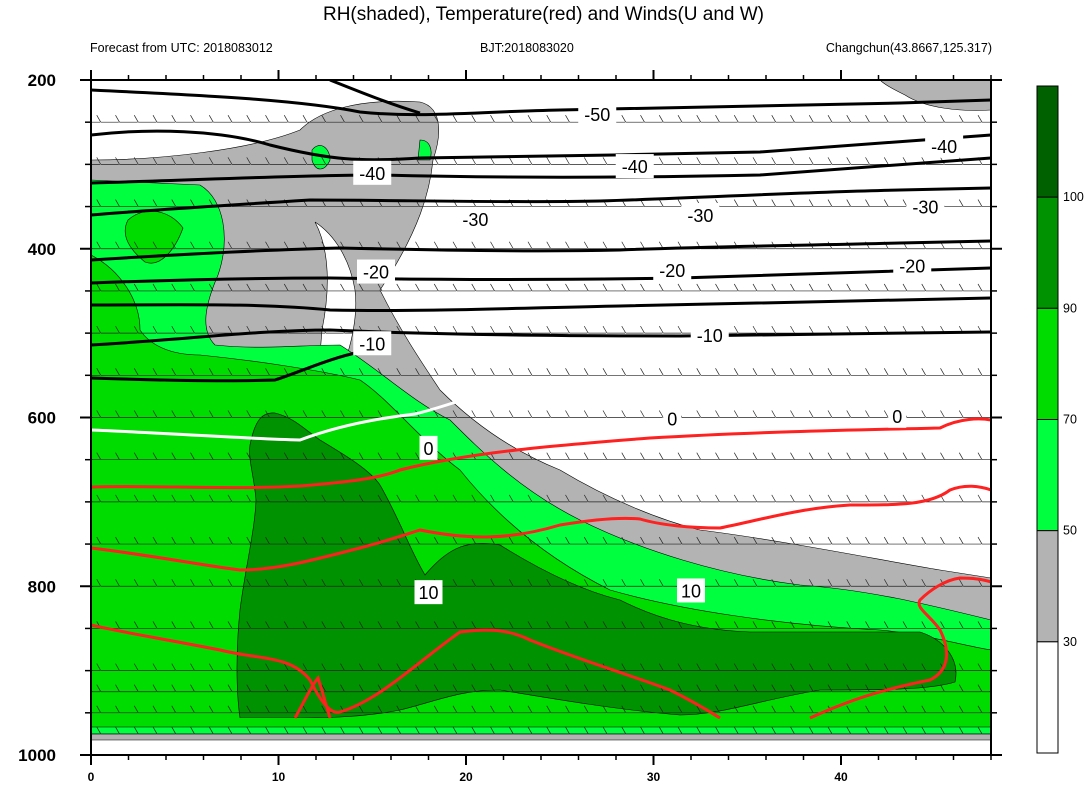 The width and height of the screenshot is (1087, 806). What do you see at coordinates (541, 145) in the screenshot?
I see `isotherm--40` at bounding box center [541, 145].